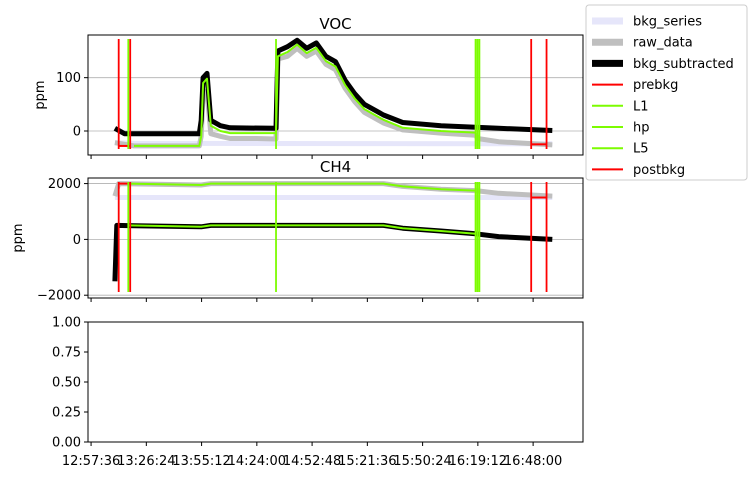  What do you see at coordinates (64, 184) in the screenshot?
I see `y-tick-label: 2000` at bounding box center [64, 184].